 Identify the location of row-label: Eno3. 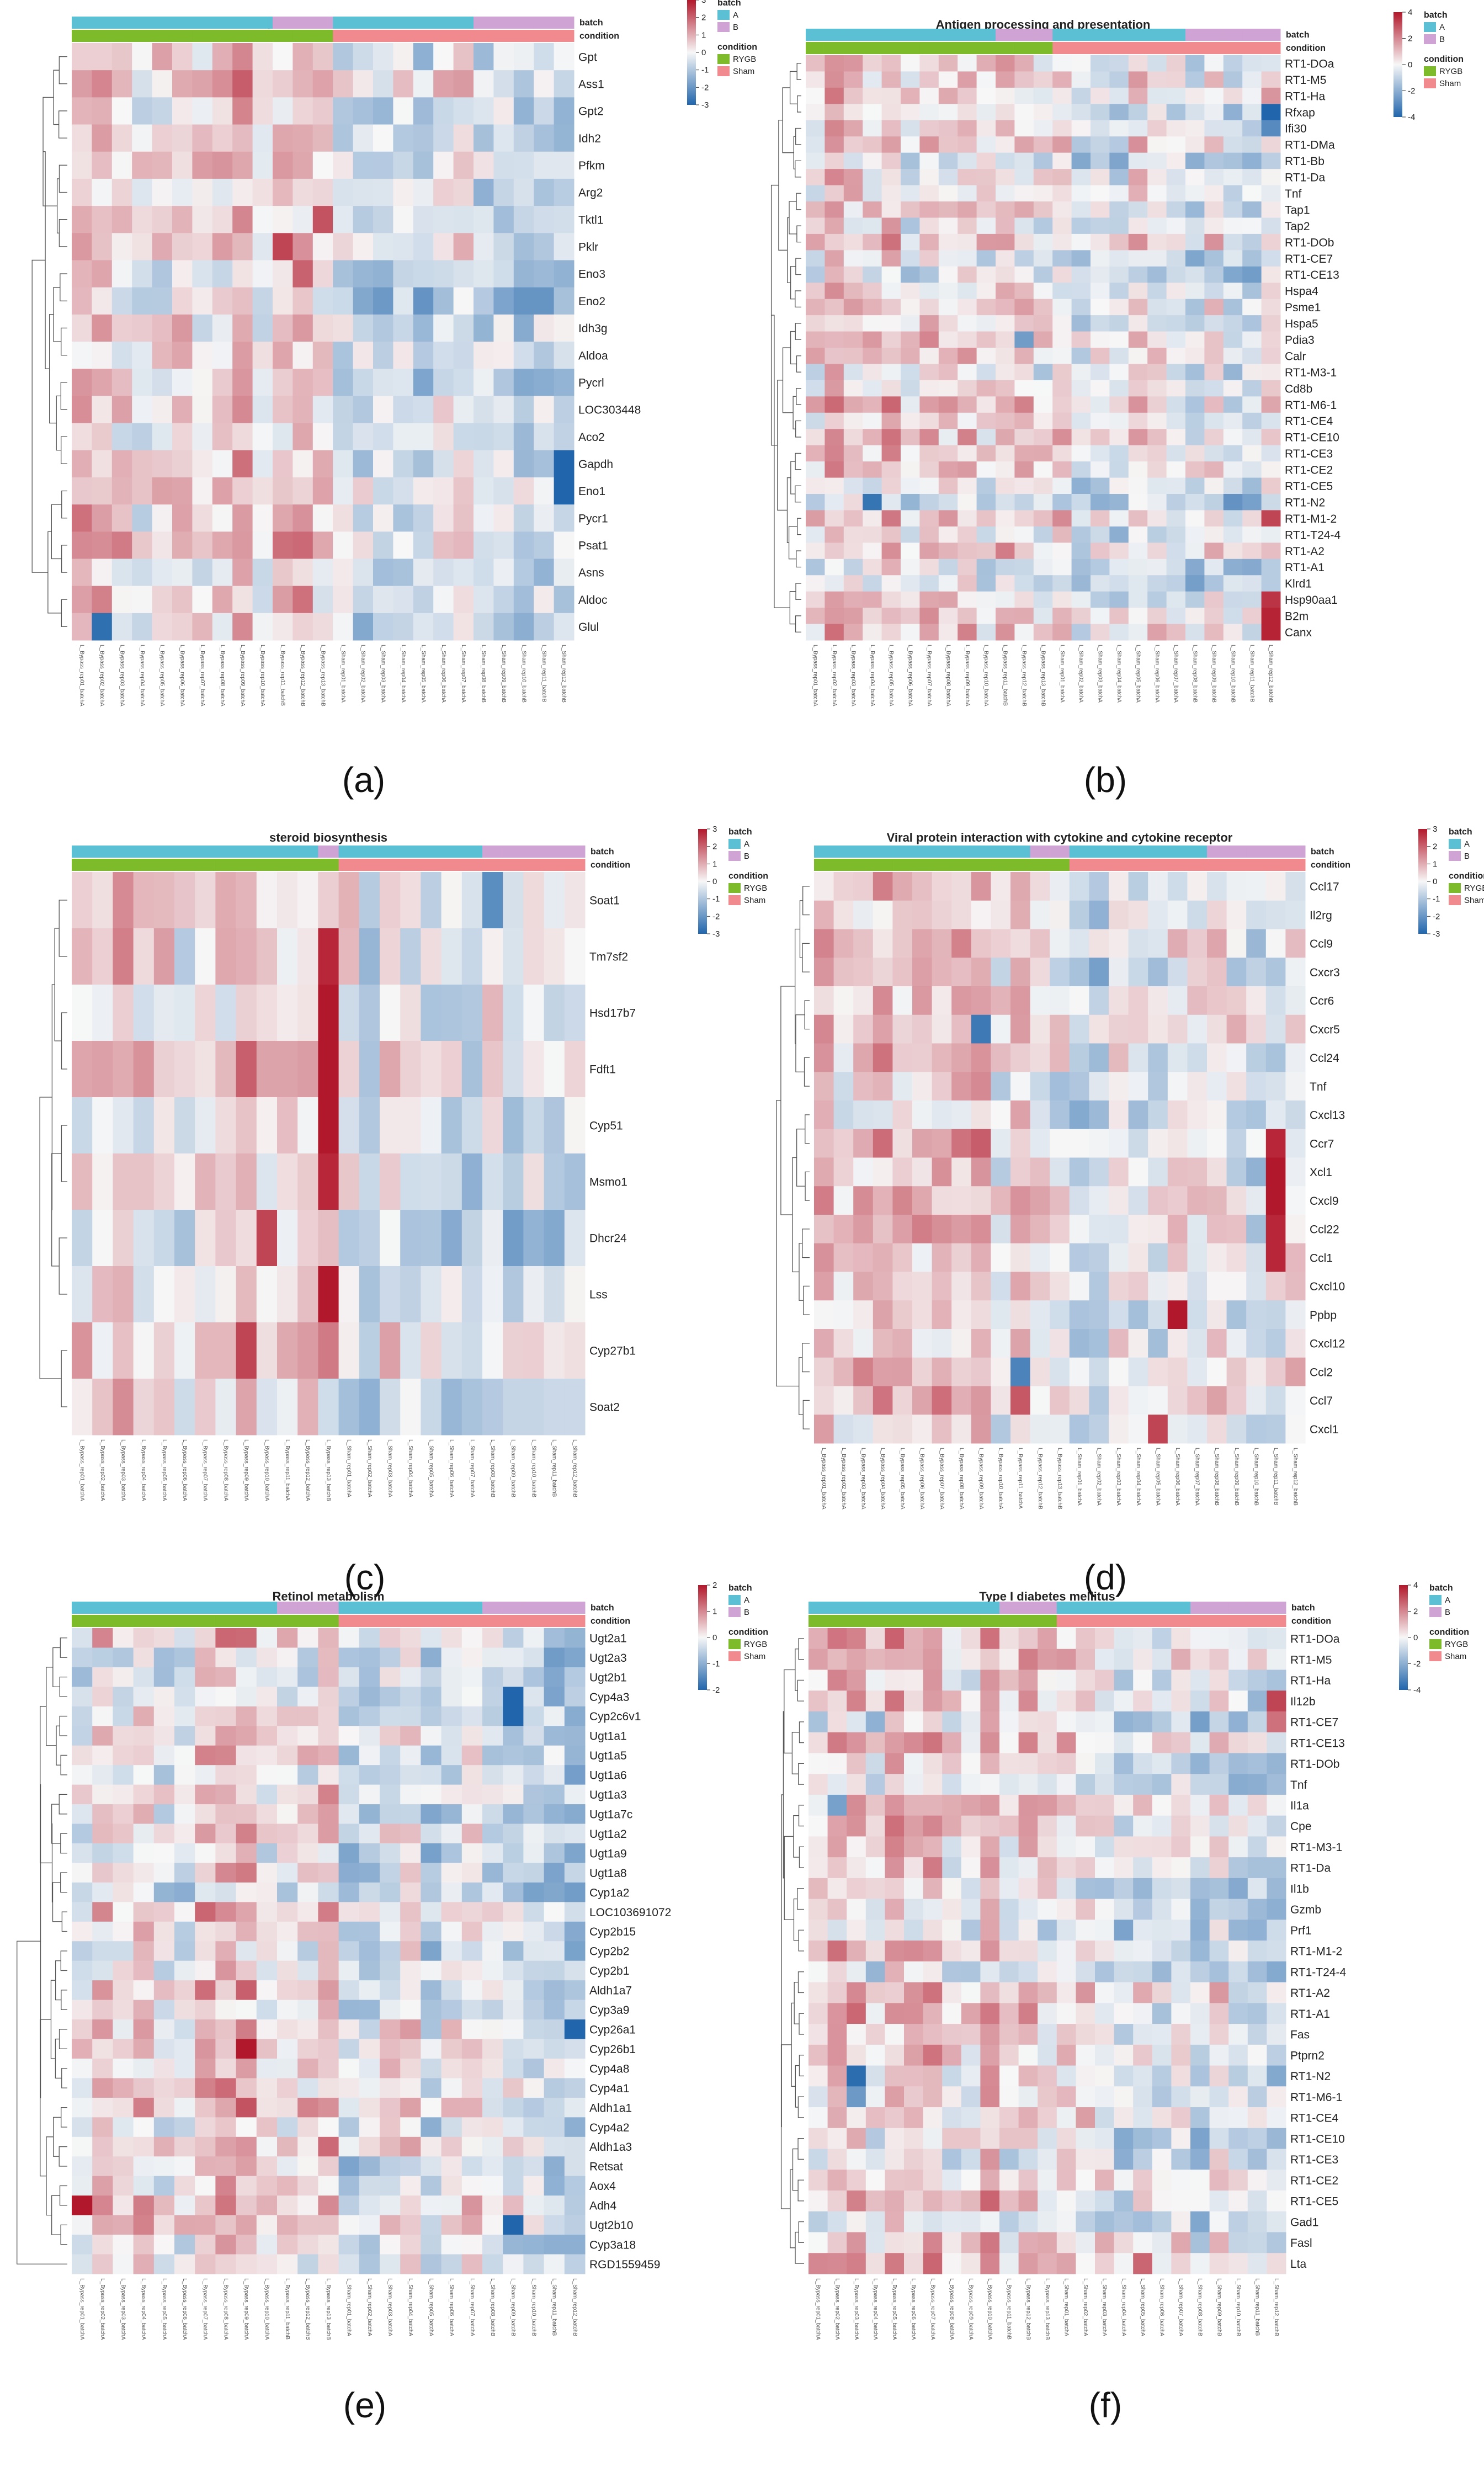
(591, 274).